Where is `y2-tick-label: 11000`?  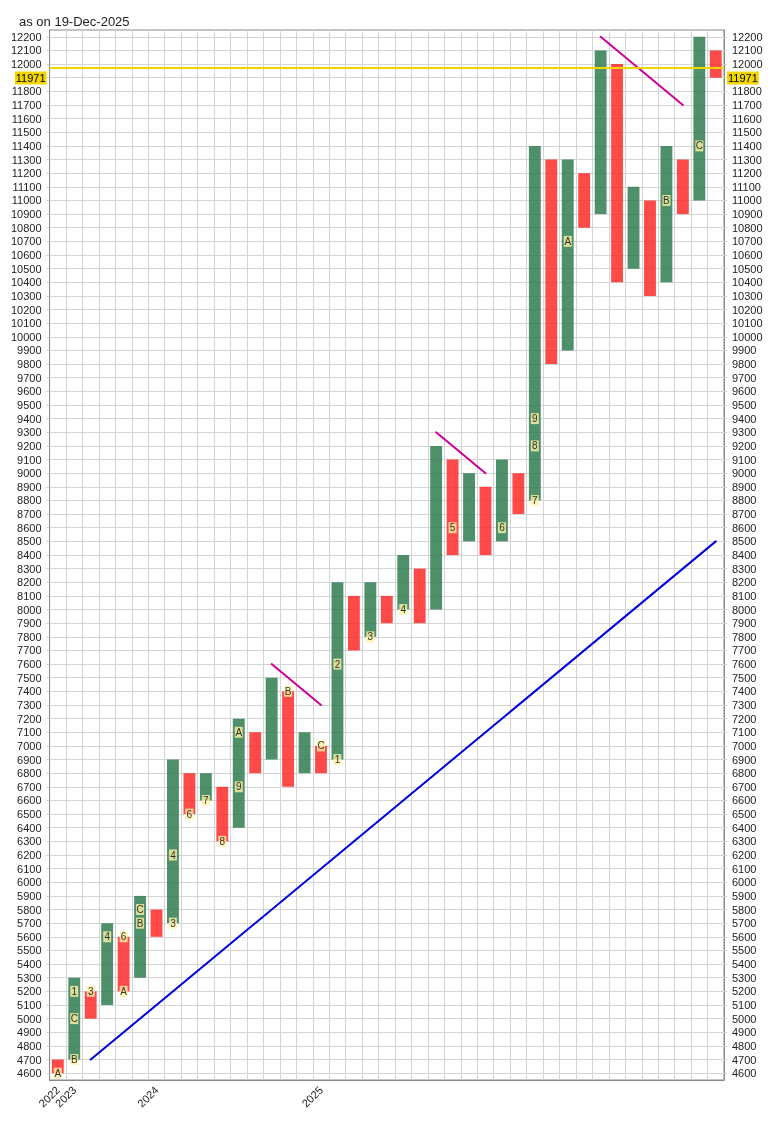
y2-tick-label: 11000 is located at coordinates (747, 200).